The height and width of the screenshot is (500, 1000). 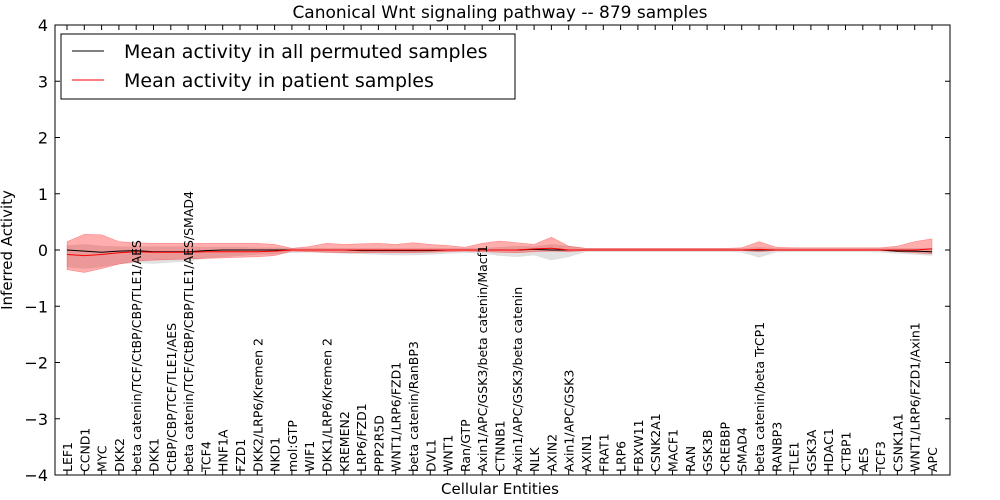 What do you see at coordinates (188, 331) in the screenshot?
I see `x-tick-label: beta catenin/TCF/CtBP/CBP/TLE1/AES/SMAD4` at bounding box center [188, 331].